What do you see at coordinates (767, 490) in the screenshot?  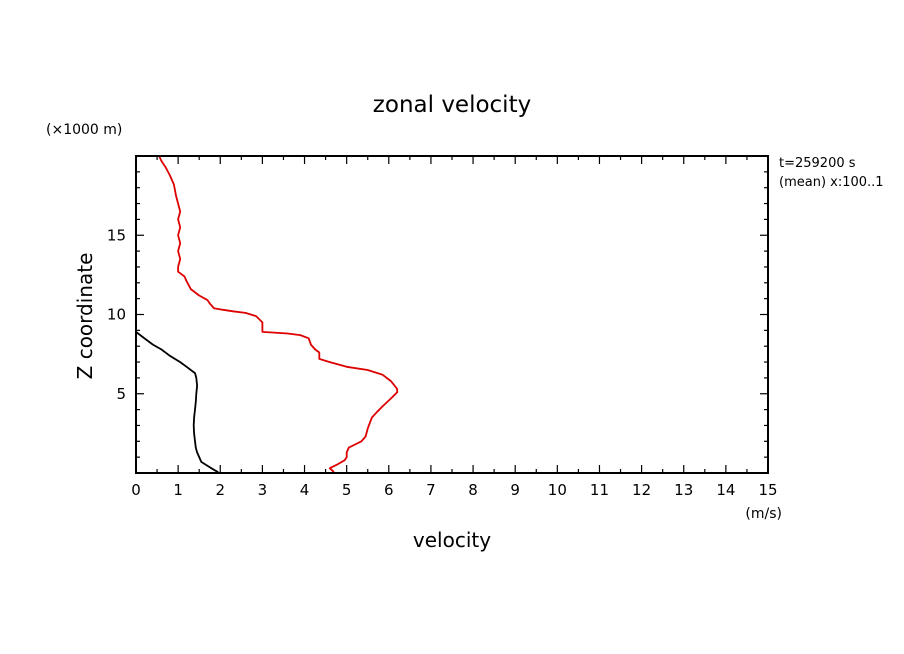 I see `x-tick-label: 15` at bounding box center [767, 490].